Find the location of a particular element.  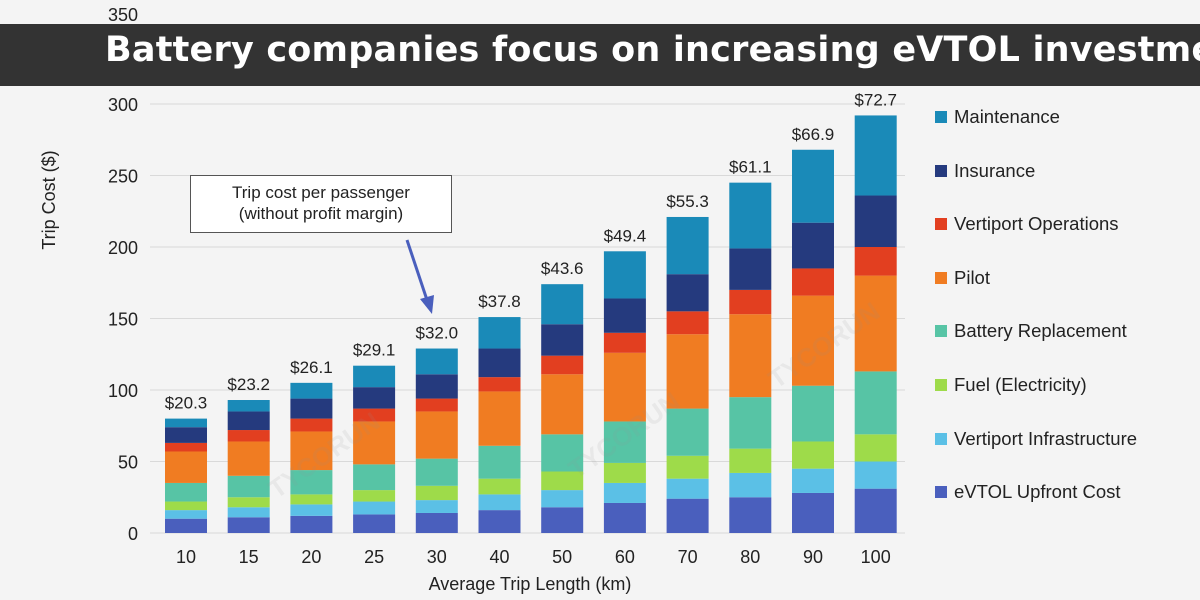

y-tick-label: 350 is located at coordinates (123, 15).